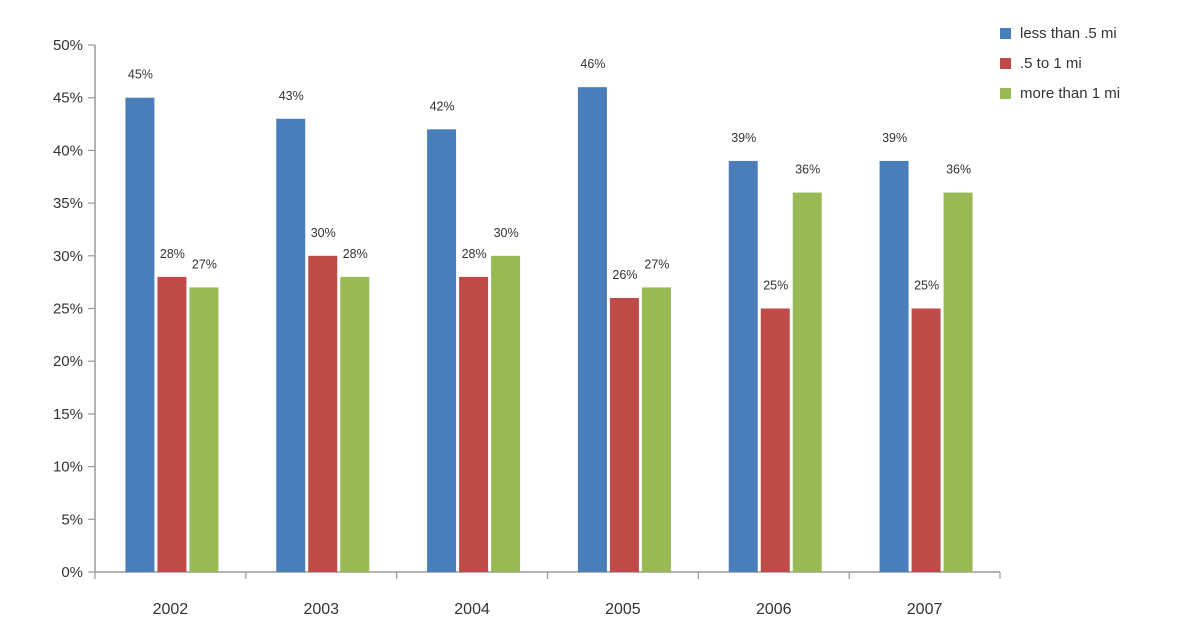 The image size is (1188, 622). What do you see at coordinates (140, 75) in the screenshot?
I see `data-label: 45%` at bounding box center [140, 75].